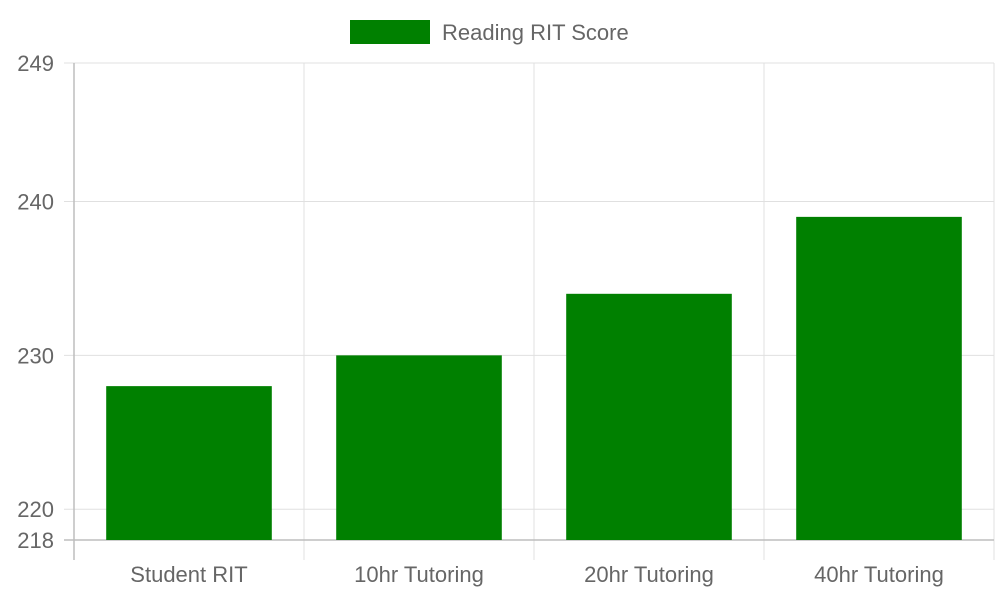 The width and height of the screenshot is (1000, 600). What do you see at coordinates (419, 447) in the screenshot?
I see `bar-10hr-tutoring` at bounding box center [419, 447].